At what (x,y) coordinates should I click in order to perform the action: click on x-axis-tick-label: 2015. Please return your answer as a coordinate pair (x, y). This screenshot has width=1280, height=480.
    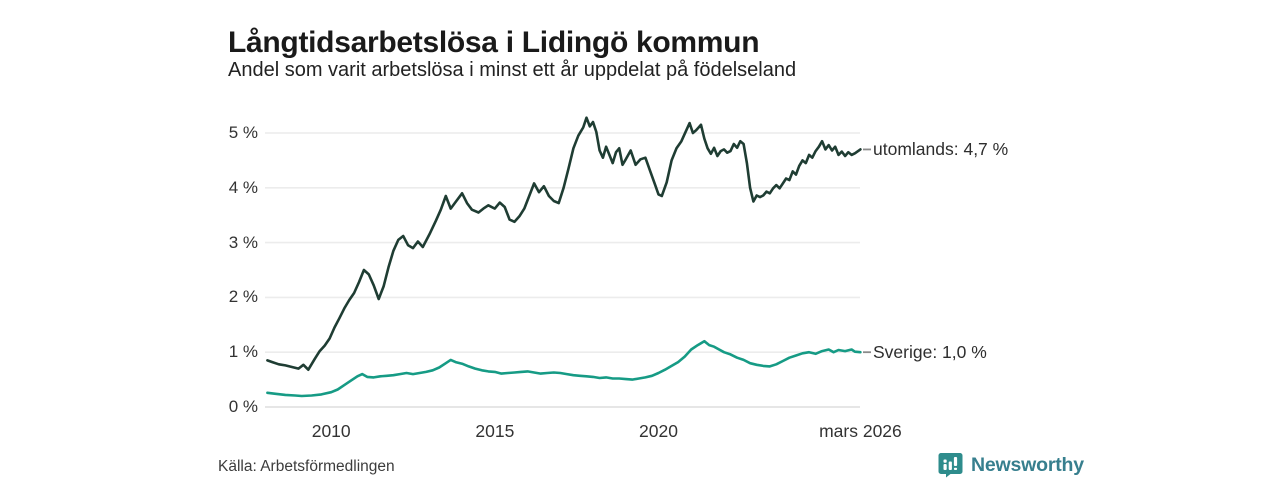
    Looking at the image, I should click on (495, 431).